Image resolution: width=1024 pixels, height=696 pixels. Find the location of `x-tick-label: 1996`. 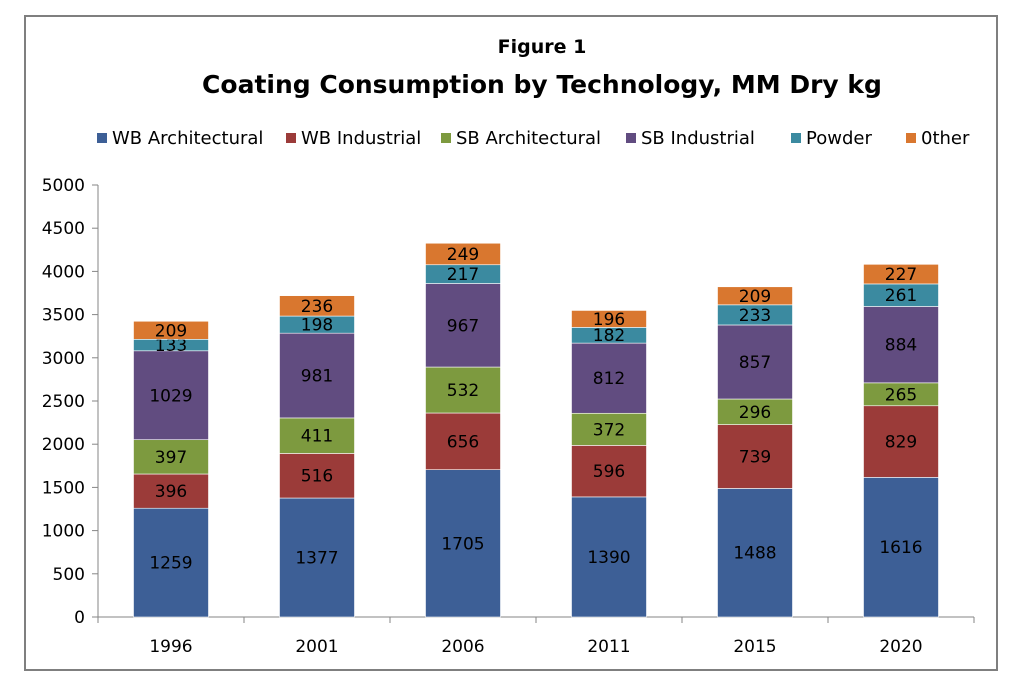

x-tick-label: 1996 is located at coordinates (170, 647).